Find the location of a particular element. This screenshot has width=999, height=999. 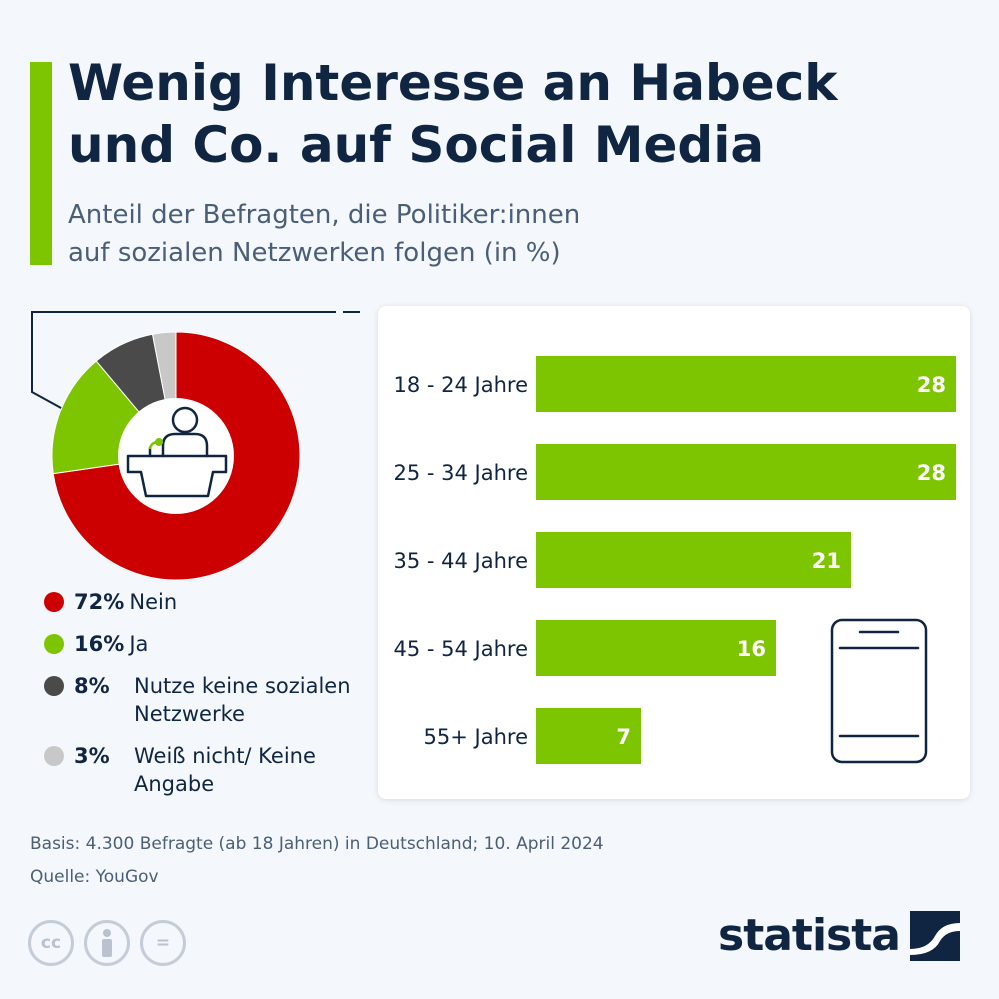

title-line-1: Wenig Interesse an Habeck is located at coordinates (453, 83).